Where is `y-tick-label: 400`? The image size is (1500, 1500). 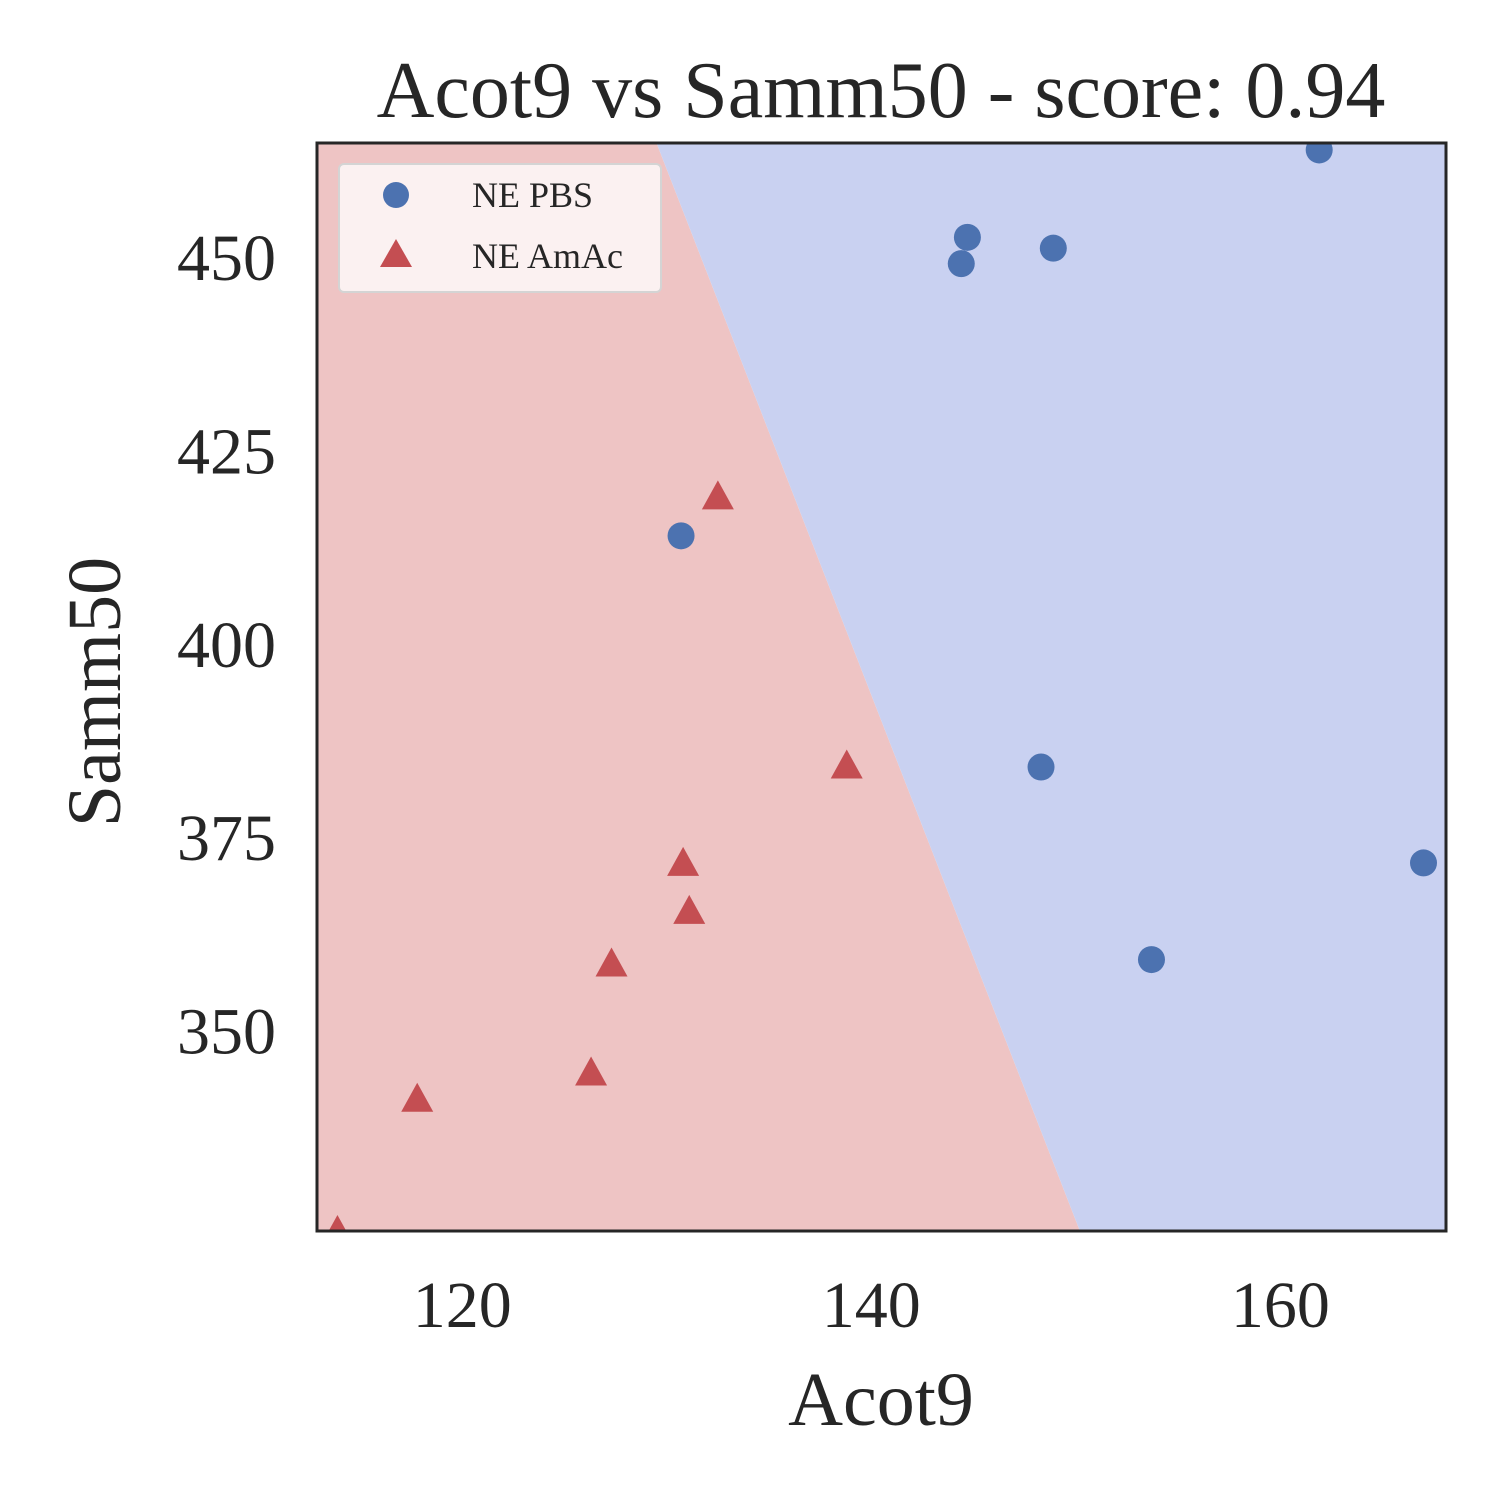 y-tick-label: 400 is located at coordinates (226, 645).